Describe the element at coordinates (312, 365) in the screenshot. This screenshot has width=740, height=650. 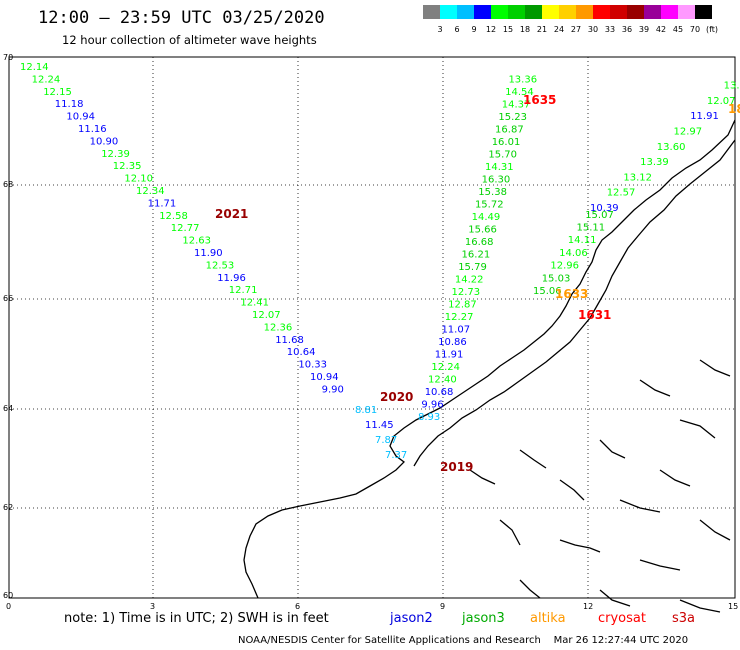
I see `wave-height-value: 10.33` at that location.